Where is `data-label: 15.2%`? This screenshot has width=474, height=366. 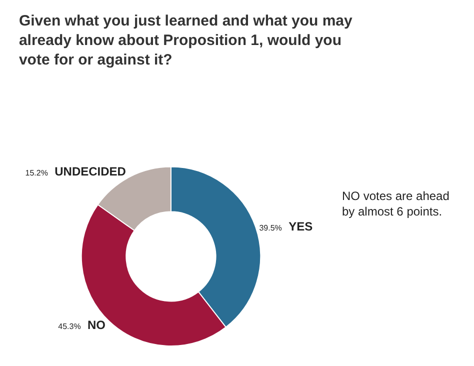
data-label: 15.2% is located at coordinates (36, 173).